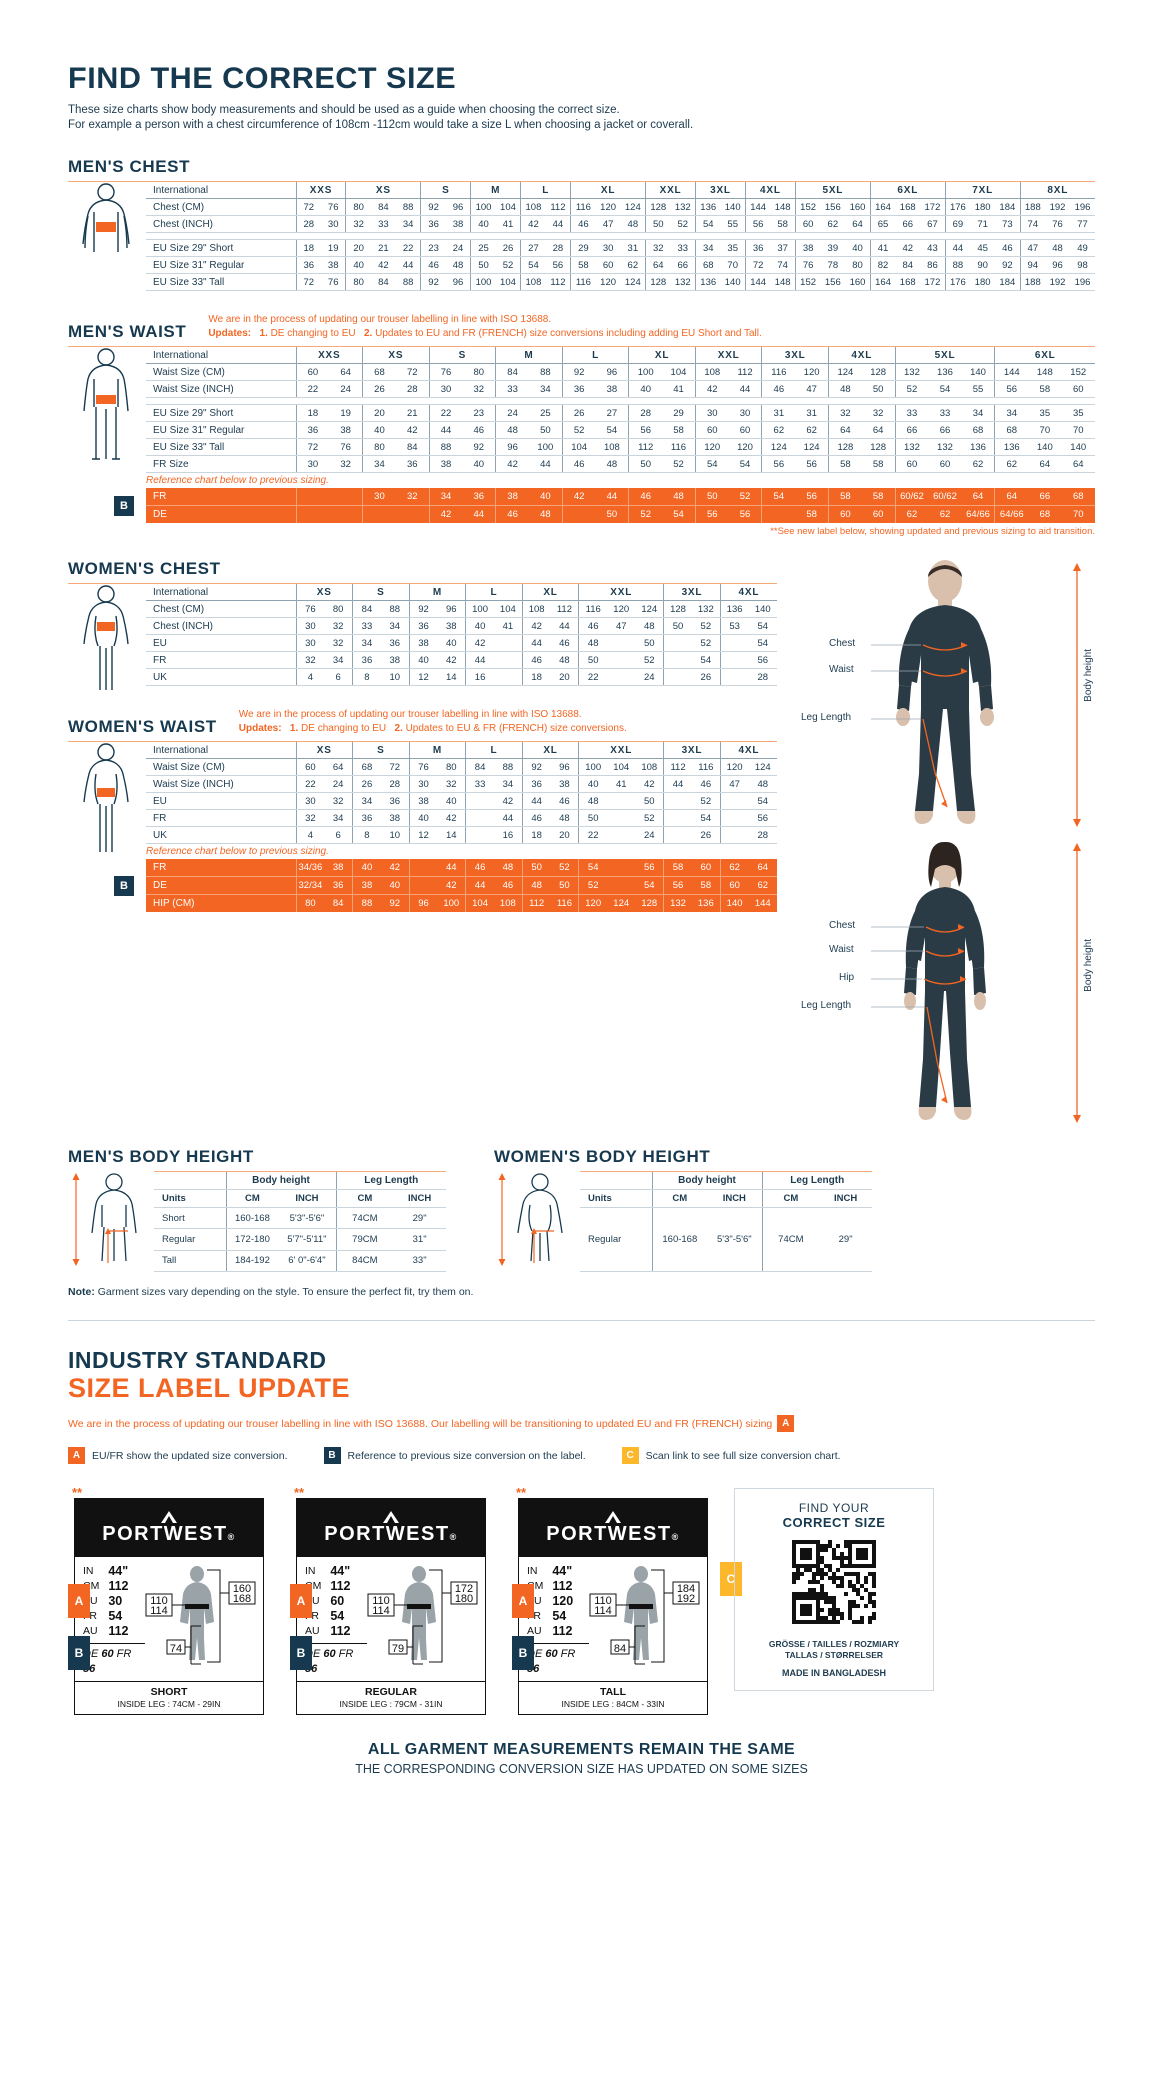 This screenshot has height=2076, width=1157. I want to click on cell: 168, so click(908, 282).